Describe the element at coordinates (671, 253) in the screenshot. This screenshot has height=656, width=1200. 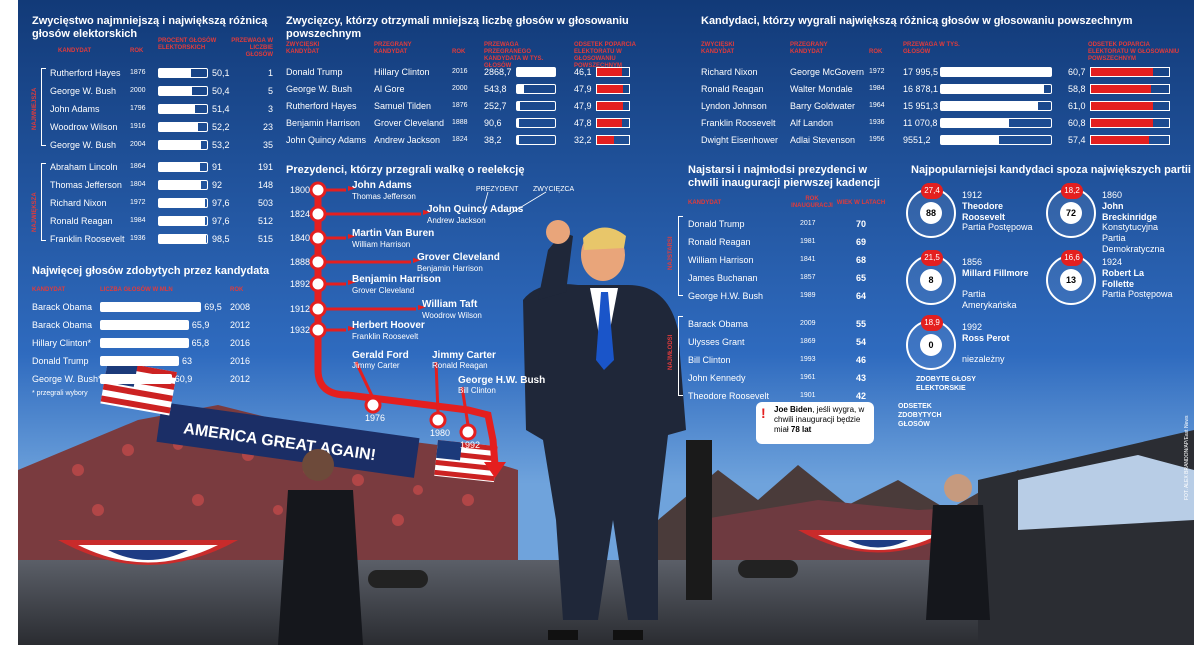
I see `panel5-oldest-label: NAJSTARSI` at that location.